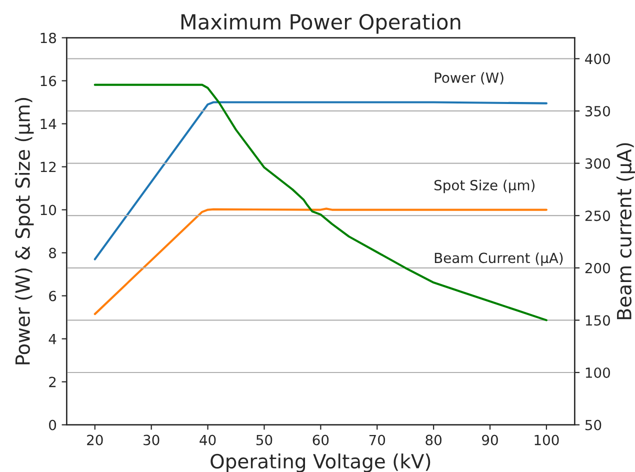  Describe the element at coordinates (598, 320) in the screenshot. I see `y2-tick-label: 150` at that location.